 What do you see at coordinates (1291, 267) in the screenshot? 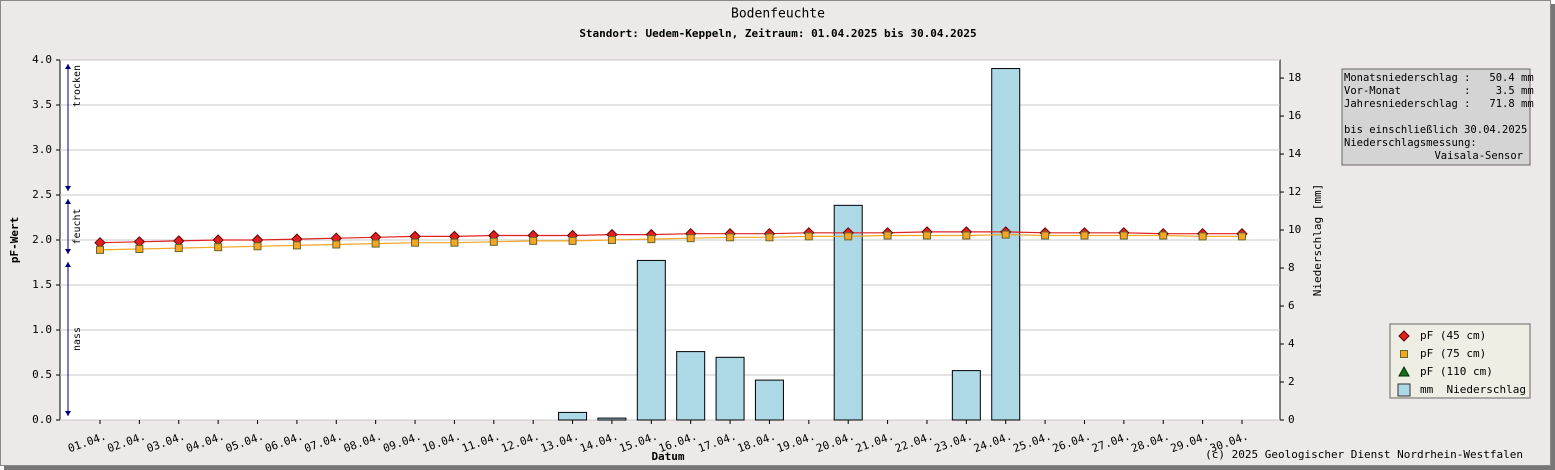
I see `y2-tick-label: 8` at bounding box center [1291, 267].